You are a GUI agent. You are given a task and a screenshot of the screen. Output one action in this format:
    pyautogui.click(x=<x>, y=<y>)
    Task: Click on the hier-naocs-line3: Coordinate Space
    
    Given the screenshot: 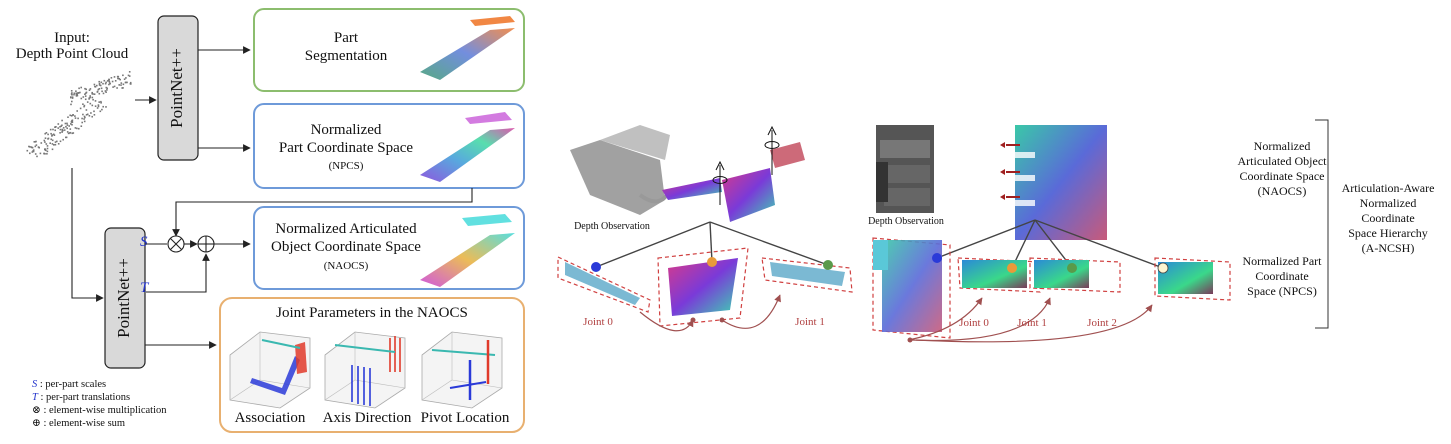 What is the action you would take?
    pyautogui.click(x=1282, y=176)
    